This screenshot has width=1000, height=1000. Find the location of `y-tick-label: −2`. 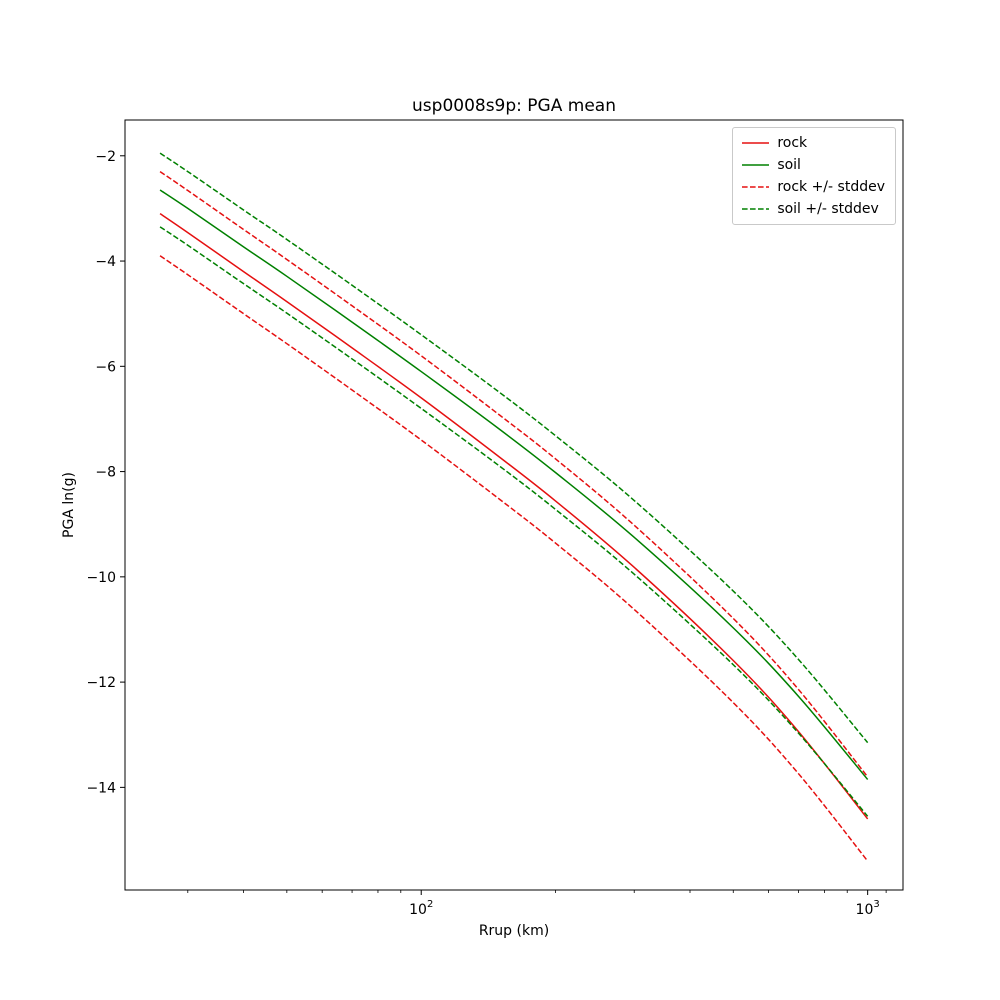

y-tick-label: −2 is located at coordinates (105, 157).